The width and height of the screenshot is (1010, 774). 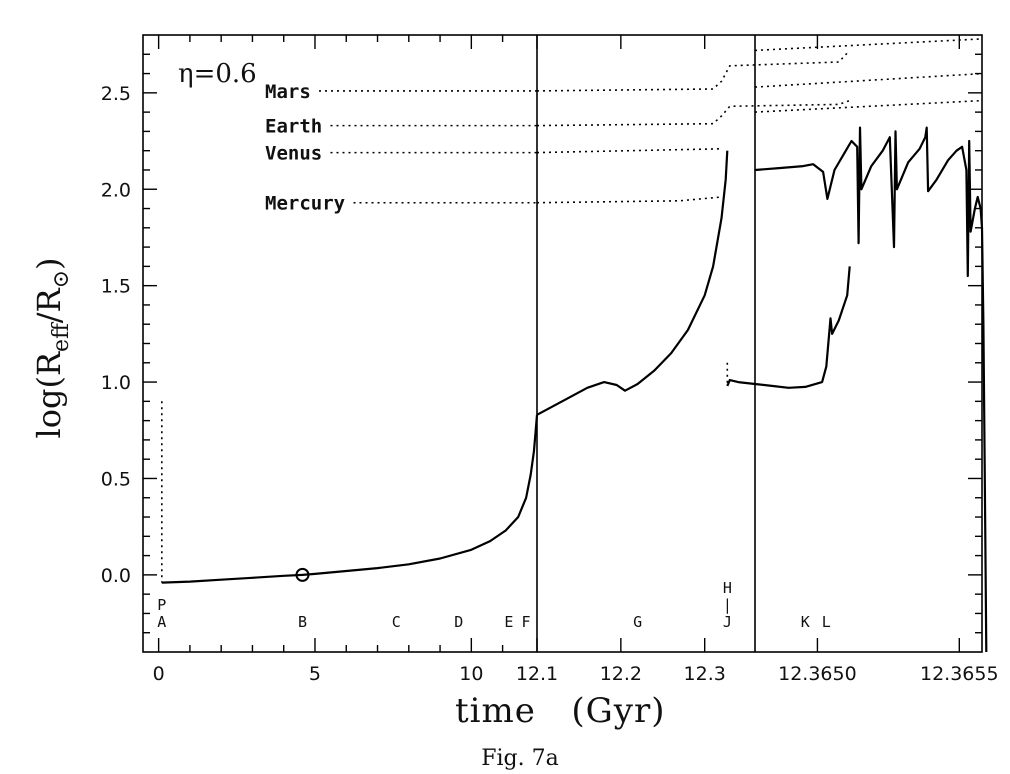 I want to click on planet-label-earth: Earth, so click(x=293, y=127).